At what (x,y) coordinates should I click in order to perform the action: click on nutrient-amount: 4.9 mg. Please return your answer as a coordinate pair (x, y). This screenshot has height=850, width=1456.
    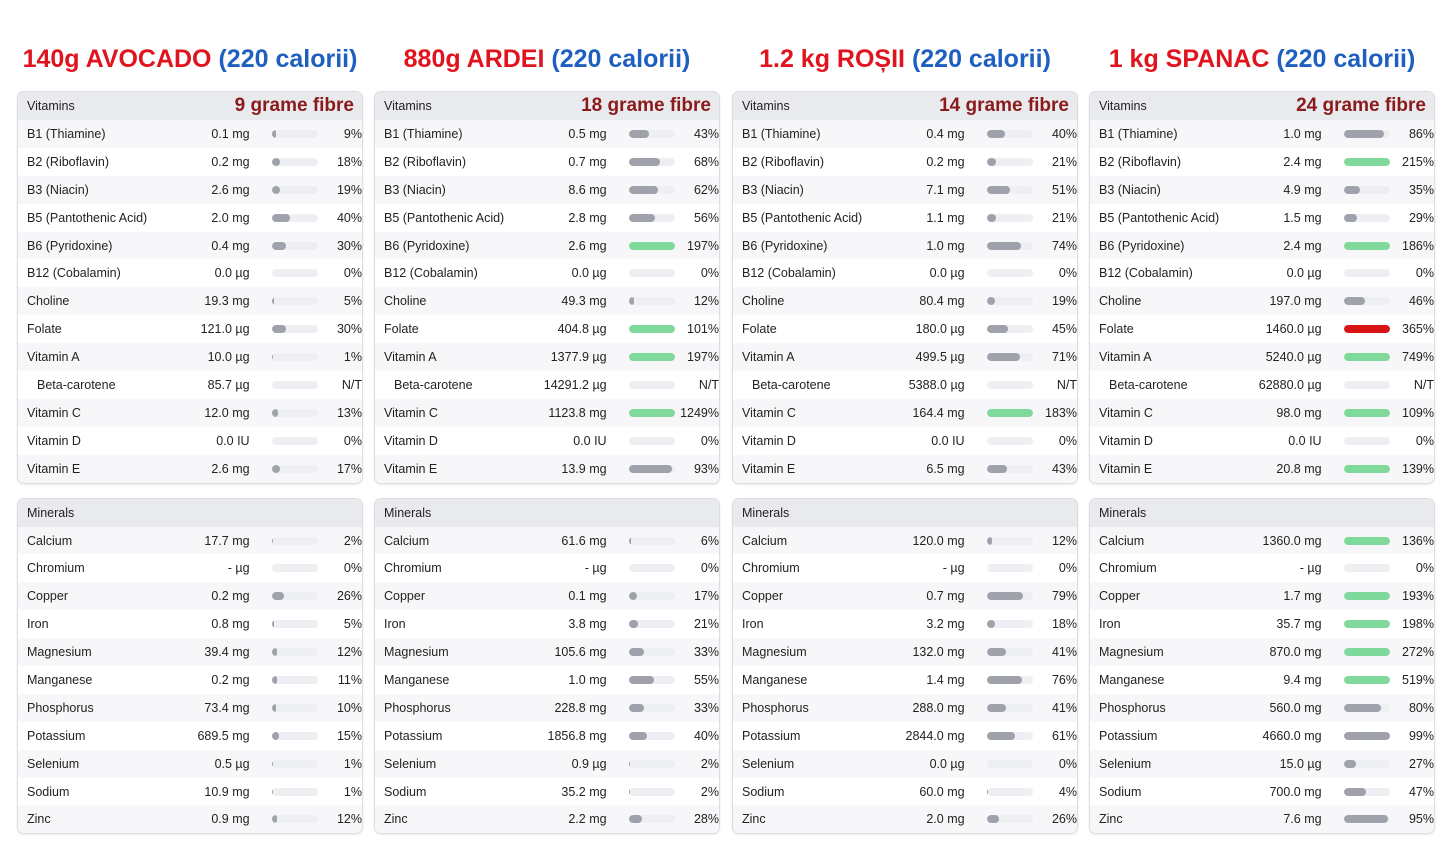
    Looking at the image, I should click on (1302, 189).